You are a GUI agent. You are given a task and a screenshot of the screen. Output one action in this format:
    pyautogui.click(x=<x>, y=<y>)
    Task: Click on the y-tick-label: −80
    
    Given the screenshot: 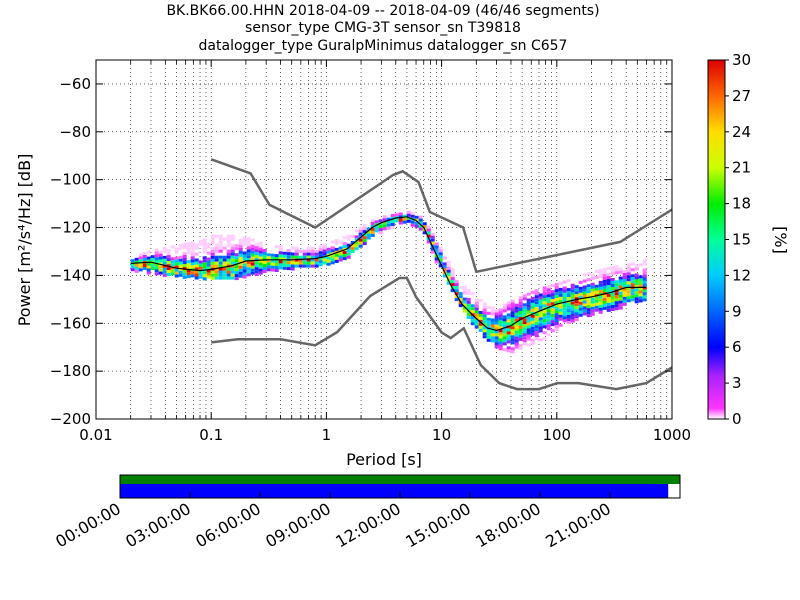 What is the action you would take?
    pyautogui.click(x=75, y=132)
    